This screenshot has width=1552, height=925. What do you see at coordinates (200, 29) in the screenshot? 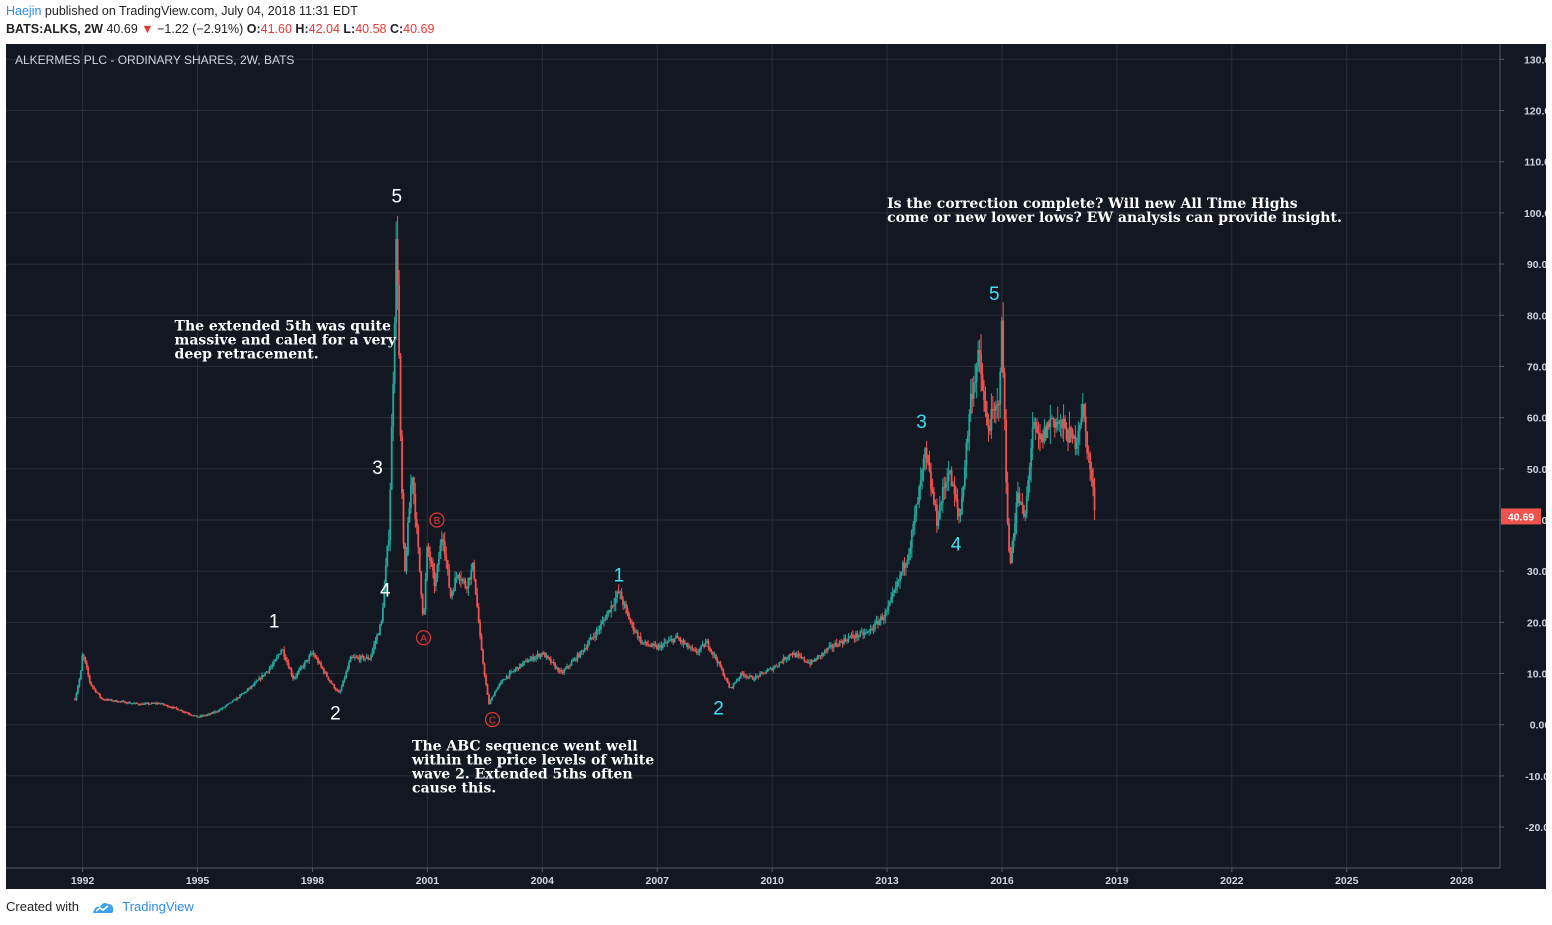
I see `price-change: −1.22 (−2.91%)` at bounding box center [200, 29].